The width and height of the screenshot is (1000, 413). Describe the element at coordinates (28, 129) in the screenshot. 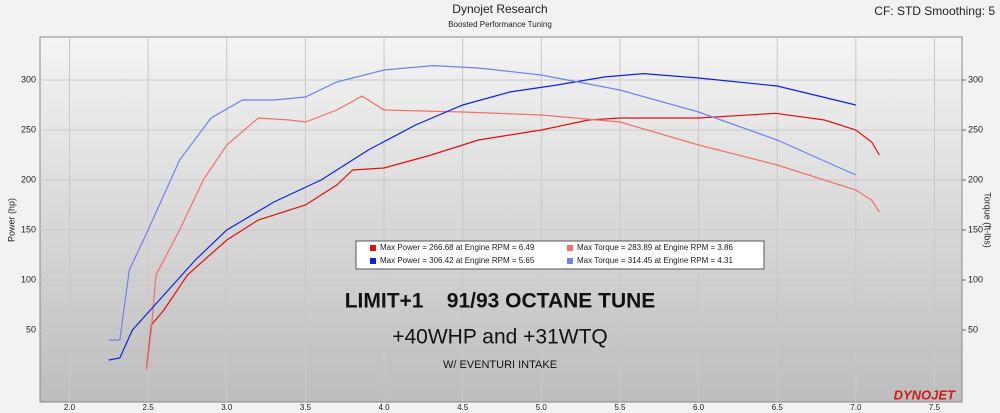

I see `y-tick-label: 250` at that location.